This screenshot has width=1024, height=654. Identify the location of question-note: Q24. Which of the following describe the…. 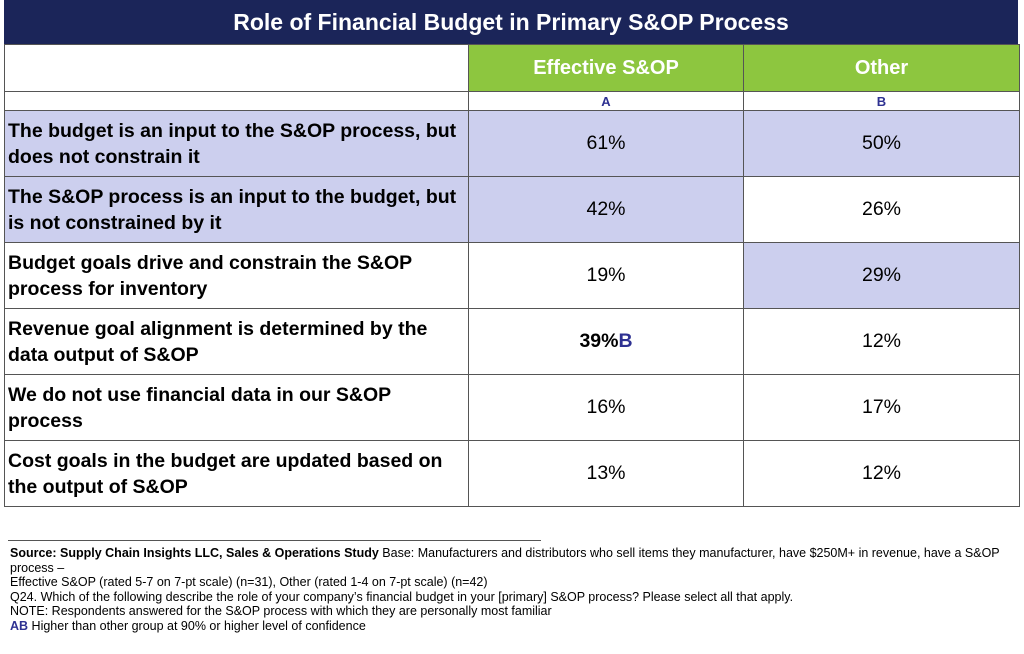
(402, 596).